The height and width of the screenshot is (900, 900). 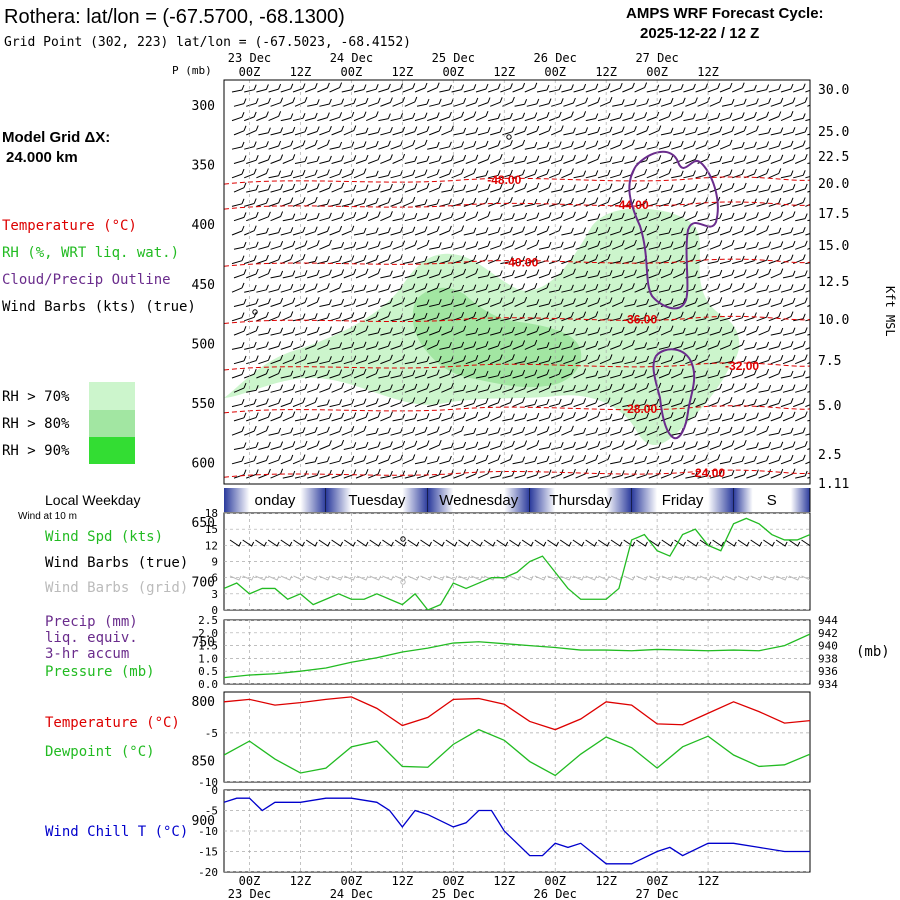 I want to click on local-weekday-label: Local Weekday, so click(x=92, y=500).